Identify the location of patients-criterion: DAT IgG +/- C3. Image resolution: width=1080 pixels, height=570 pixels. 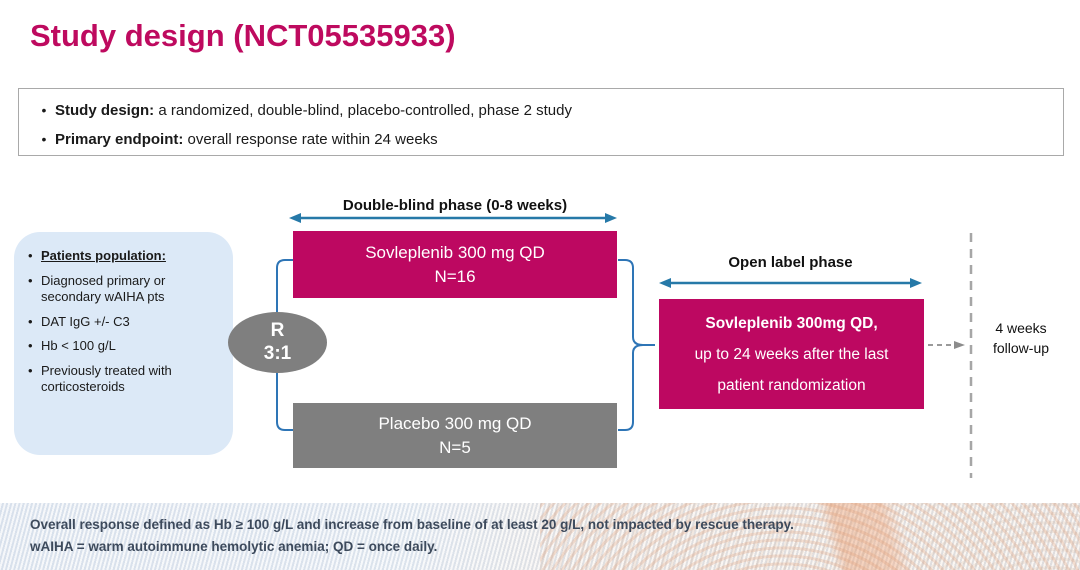
(124, 322).